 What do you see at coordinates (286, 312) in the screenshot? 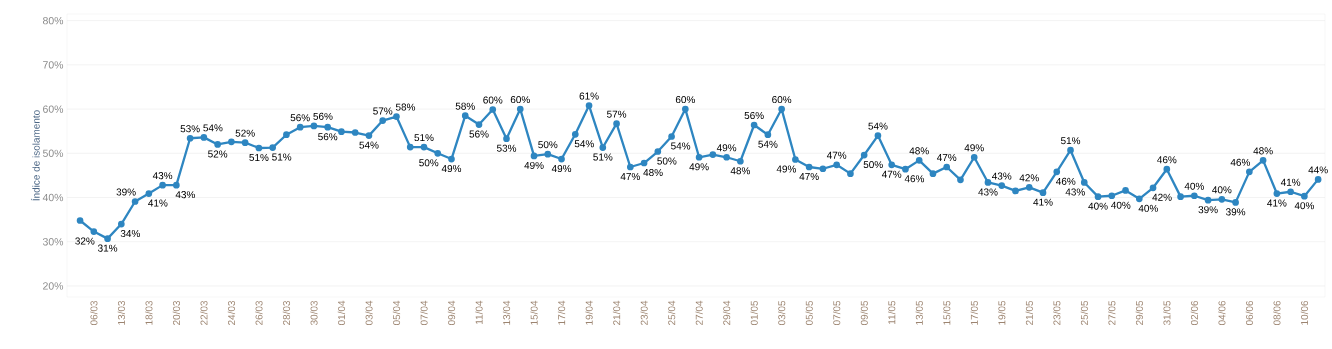
I see `x-tick-label: 28/03` at bounding box center [286, 312].